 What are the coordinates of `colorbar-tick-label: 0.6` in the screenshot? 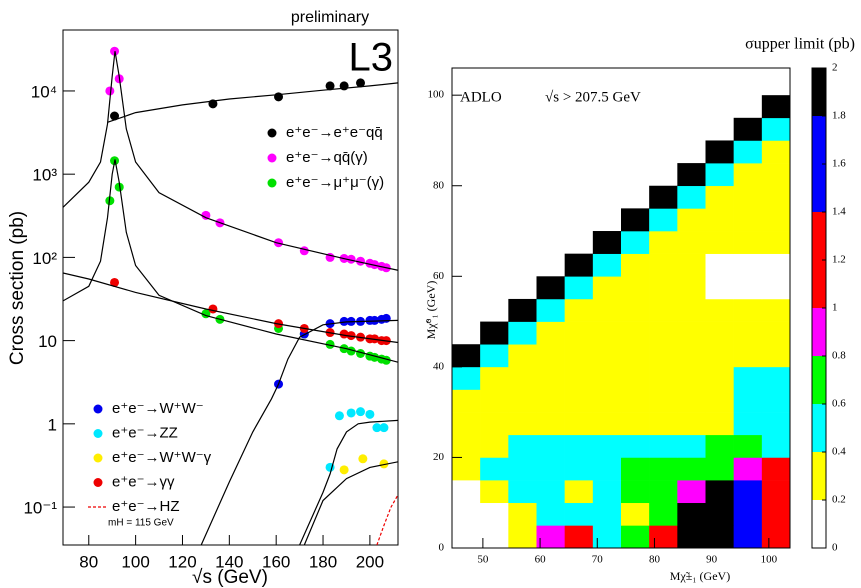 It's located at (839, 404).